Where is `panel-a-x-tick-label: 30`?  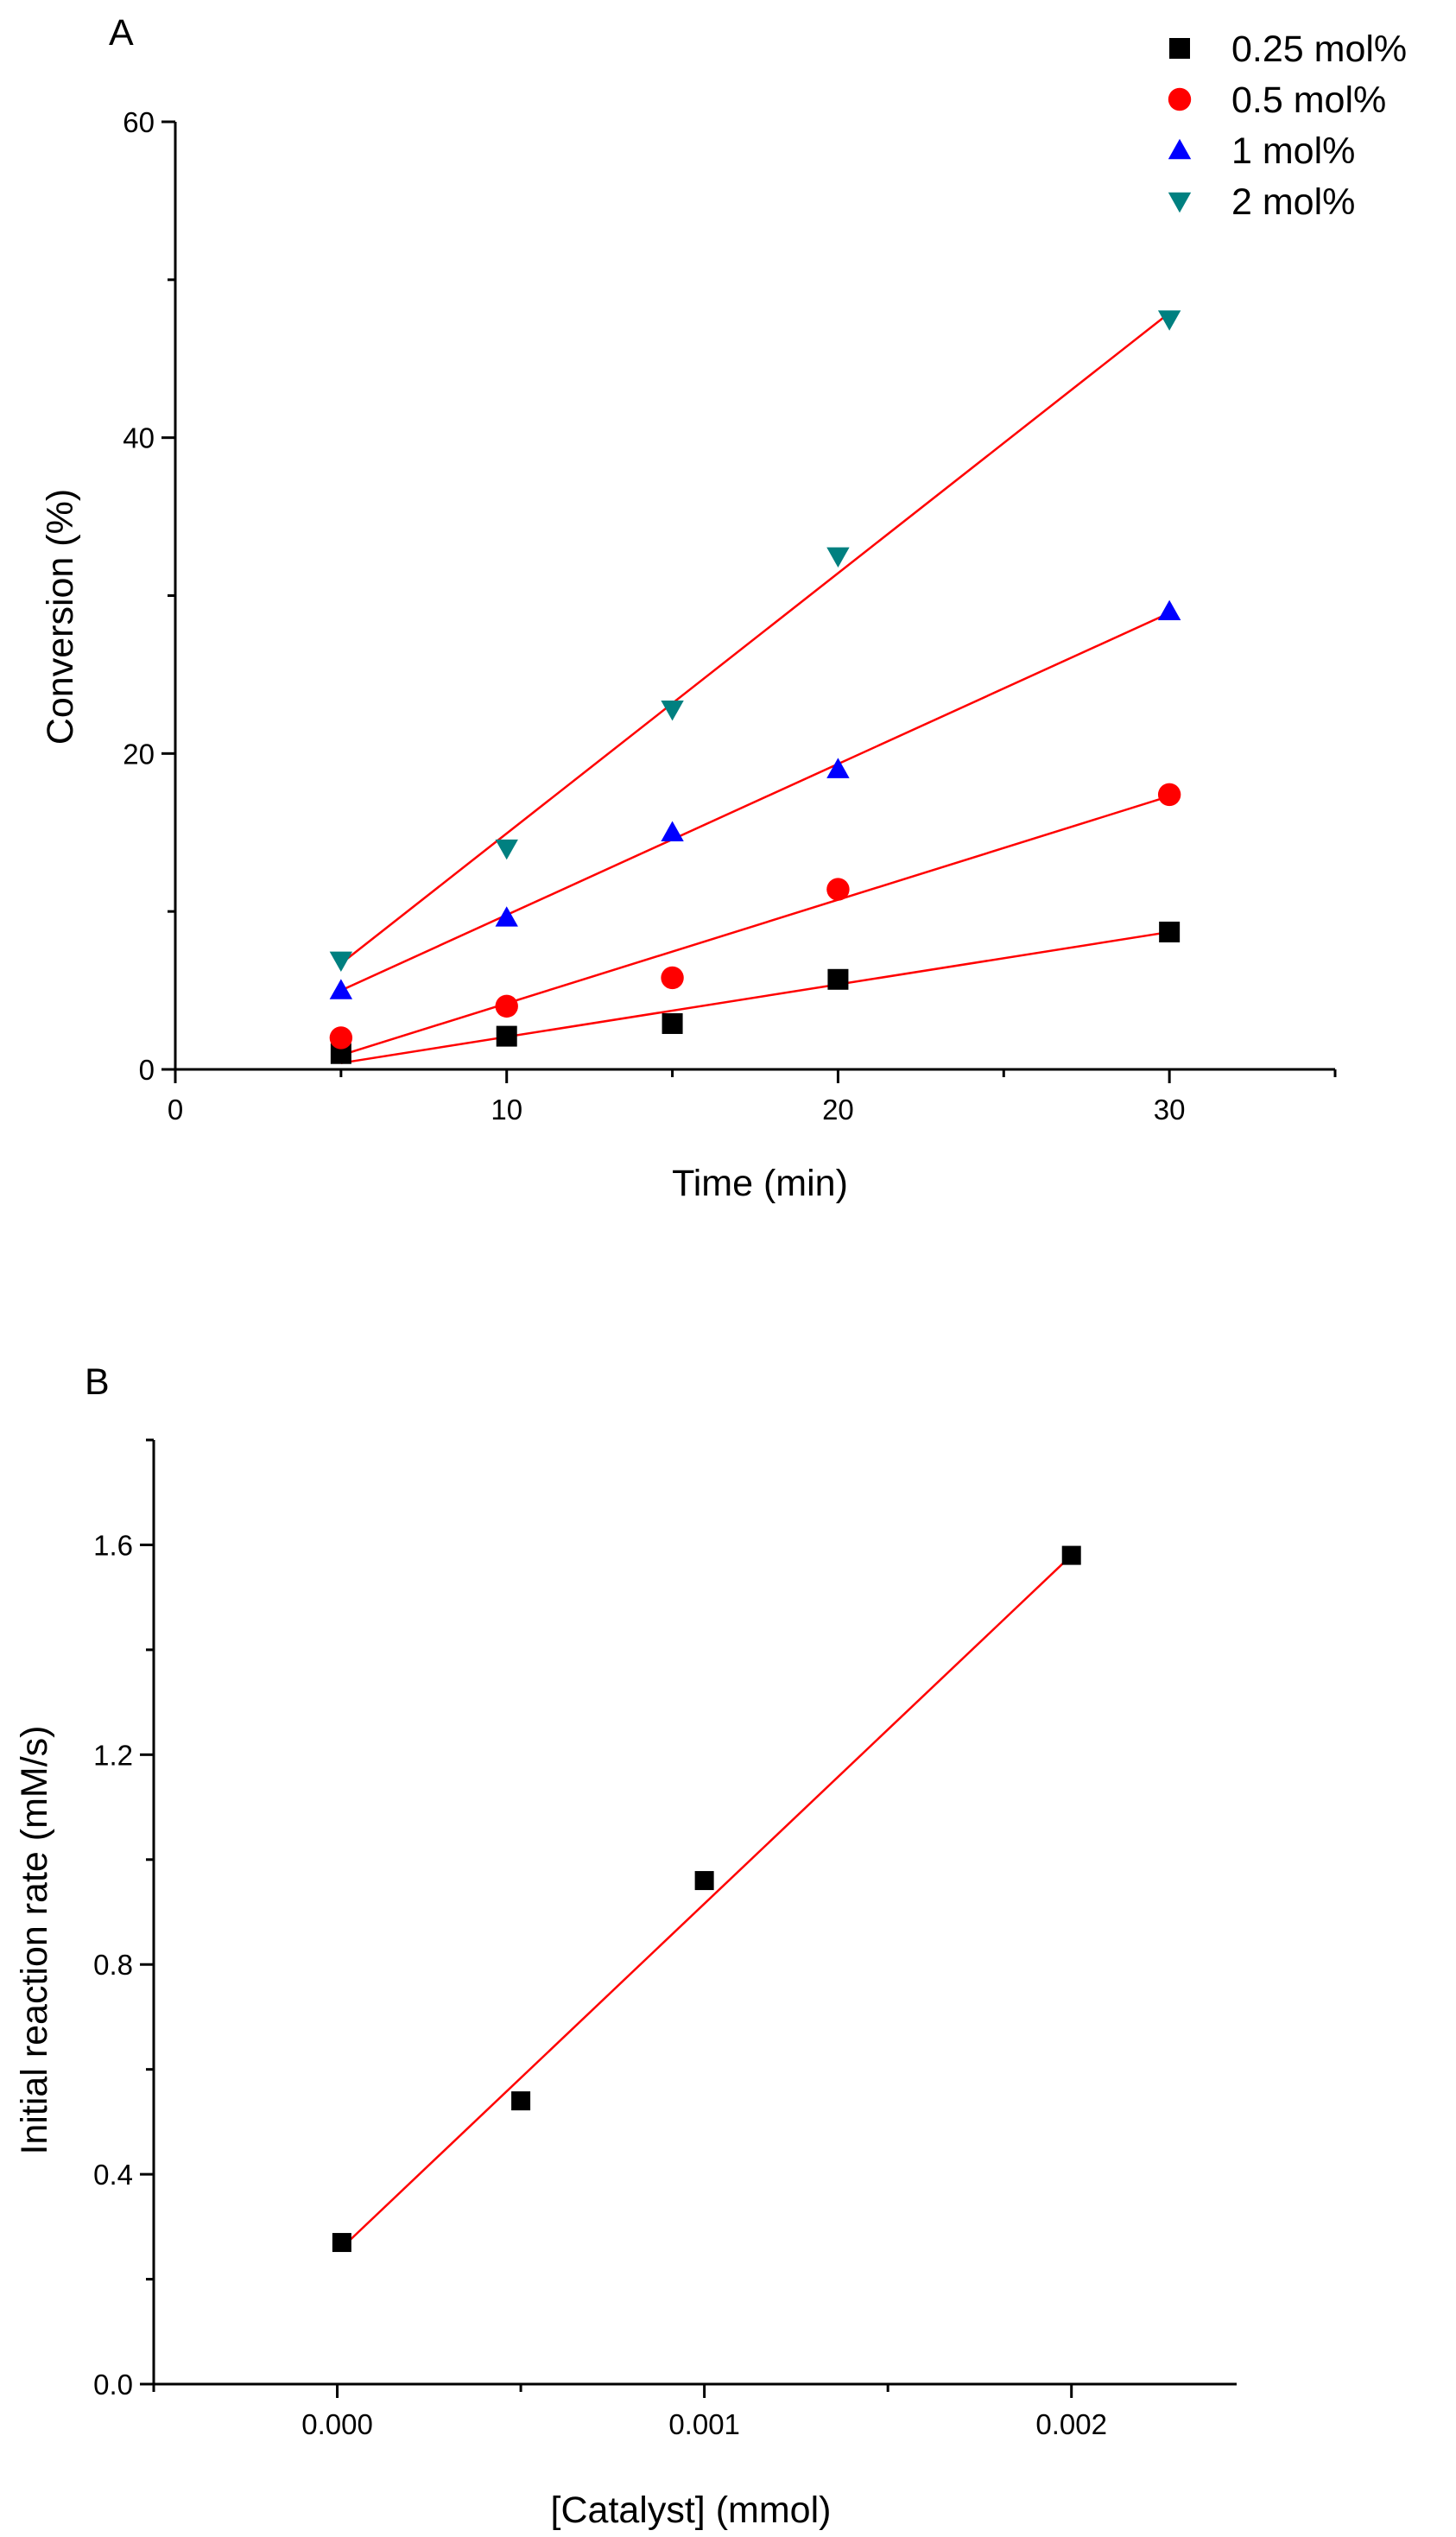 panel-a-x-tick-label: 30 is located at coordinates (1170, 1110).